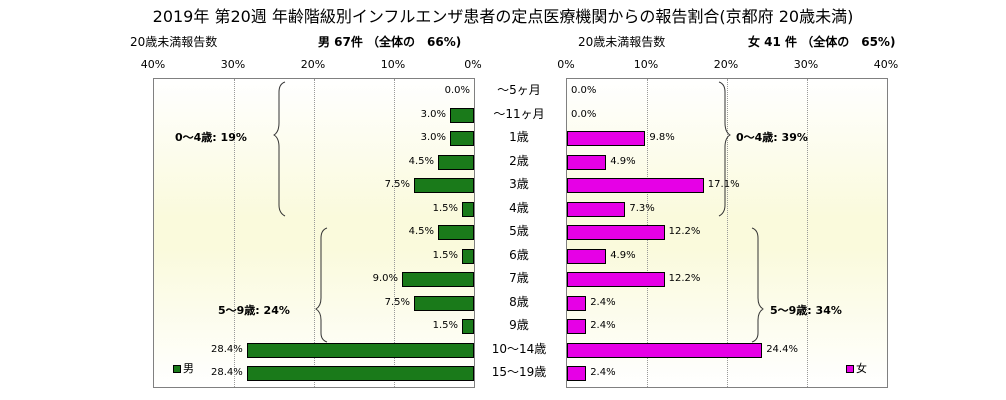  What do you see at coordinates (566, 64) in the screenshot?
I see `right-tick-label: 0%` at bounding box center [566, 64].